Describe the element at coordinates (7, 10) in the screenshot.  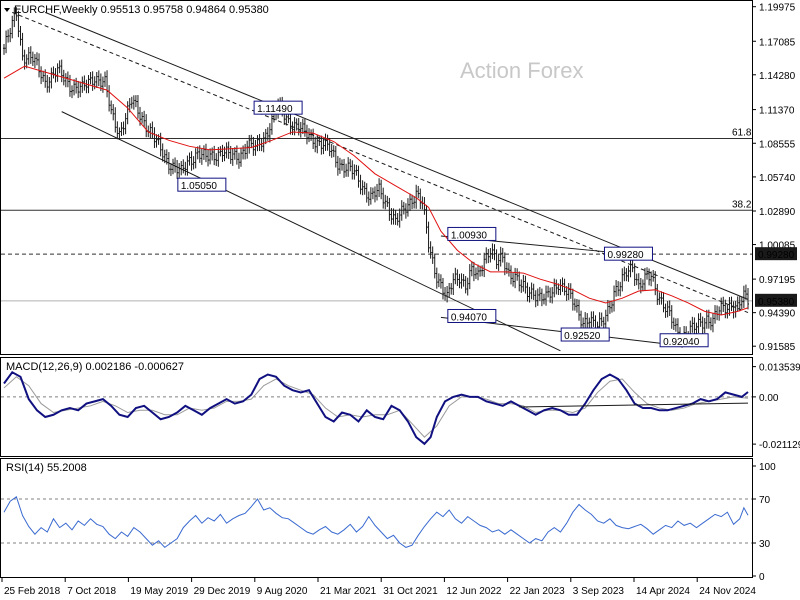
I see `collapse-triangle-icon` at that location.